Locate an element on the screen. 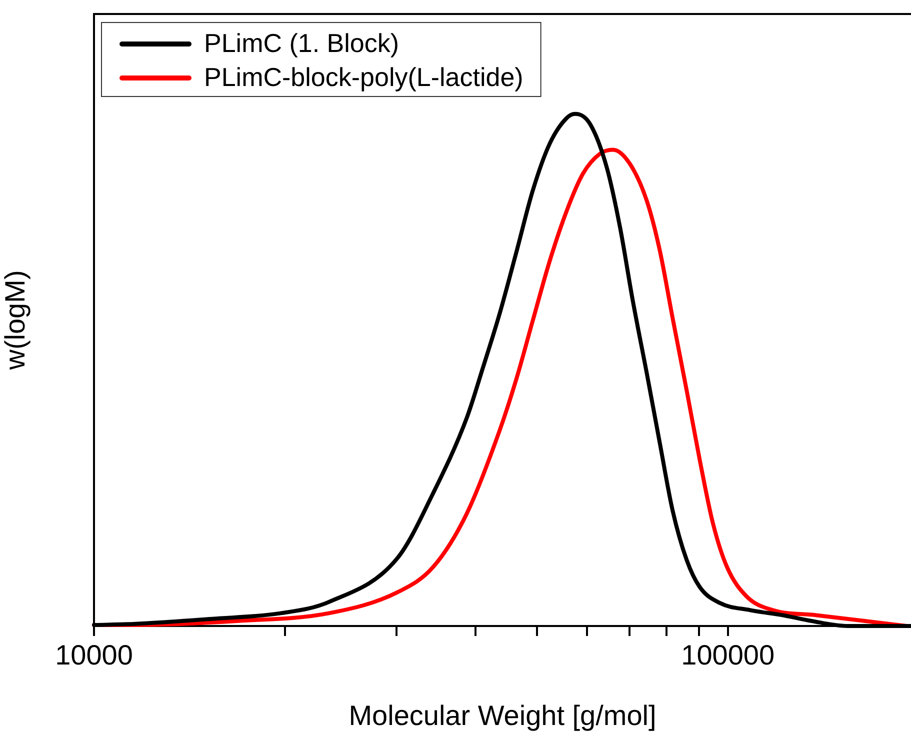 The width and height of the screenshot is (911, 740). x-axis-title: Molecular Weight [g/mol] is located at coordinates (502, 715).